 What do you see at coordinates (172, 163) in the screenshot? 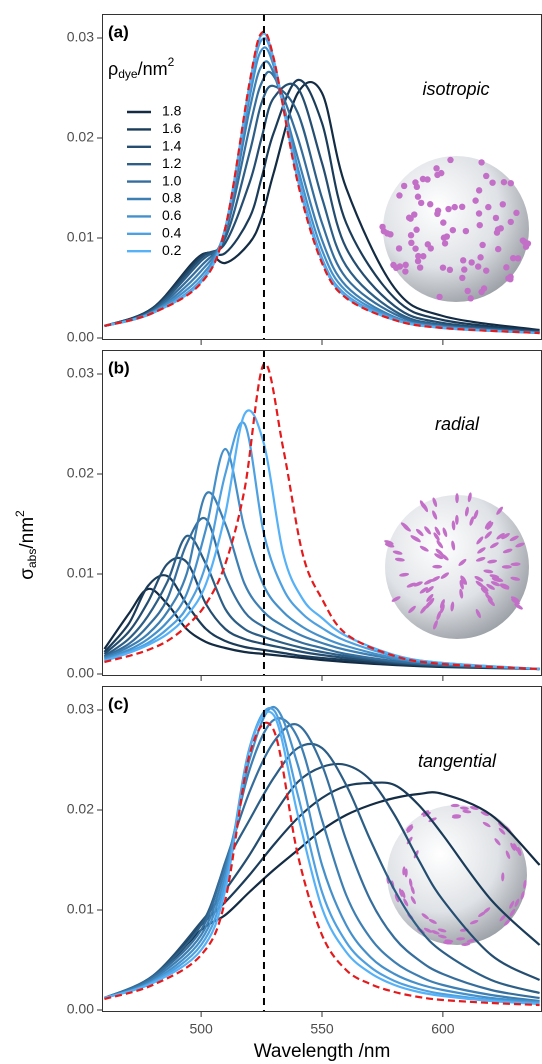
I see `legend-label: 1.2` at bounding box center [172, 163].